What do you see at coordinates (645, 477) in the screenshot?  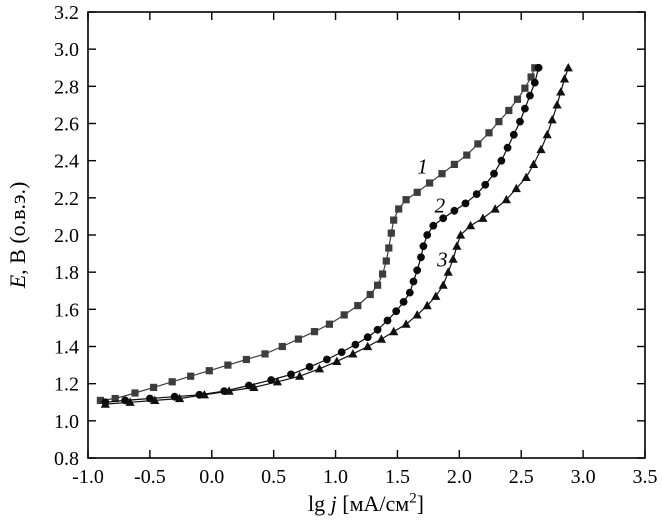 I see `svg-text: 3.5` at bounding box center [645, 477].